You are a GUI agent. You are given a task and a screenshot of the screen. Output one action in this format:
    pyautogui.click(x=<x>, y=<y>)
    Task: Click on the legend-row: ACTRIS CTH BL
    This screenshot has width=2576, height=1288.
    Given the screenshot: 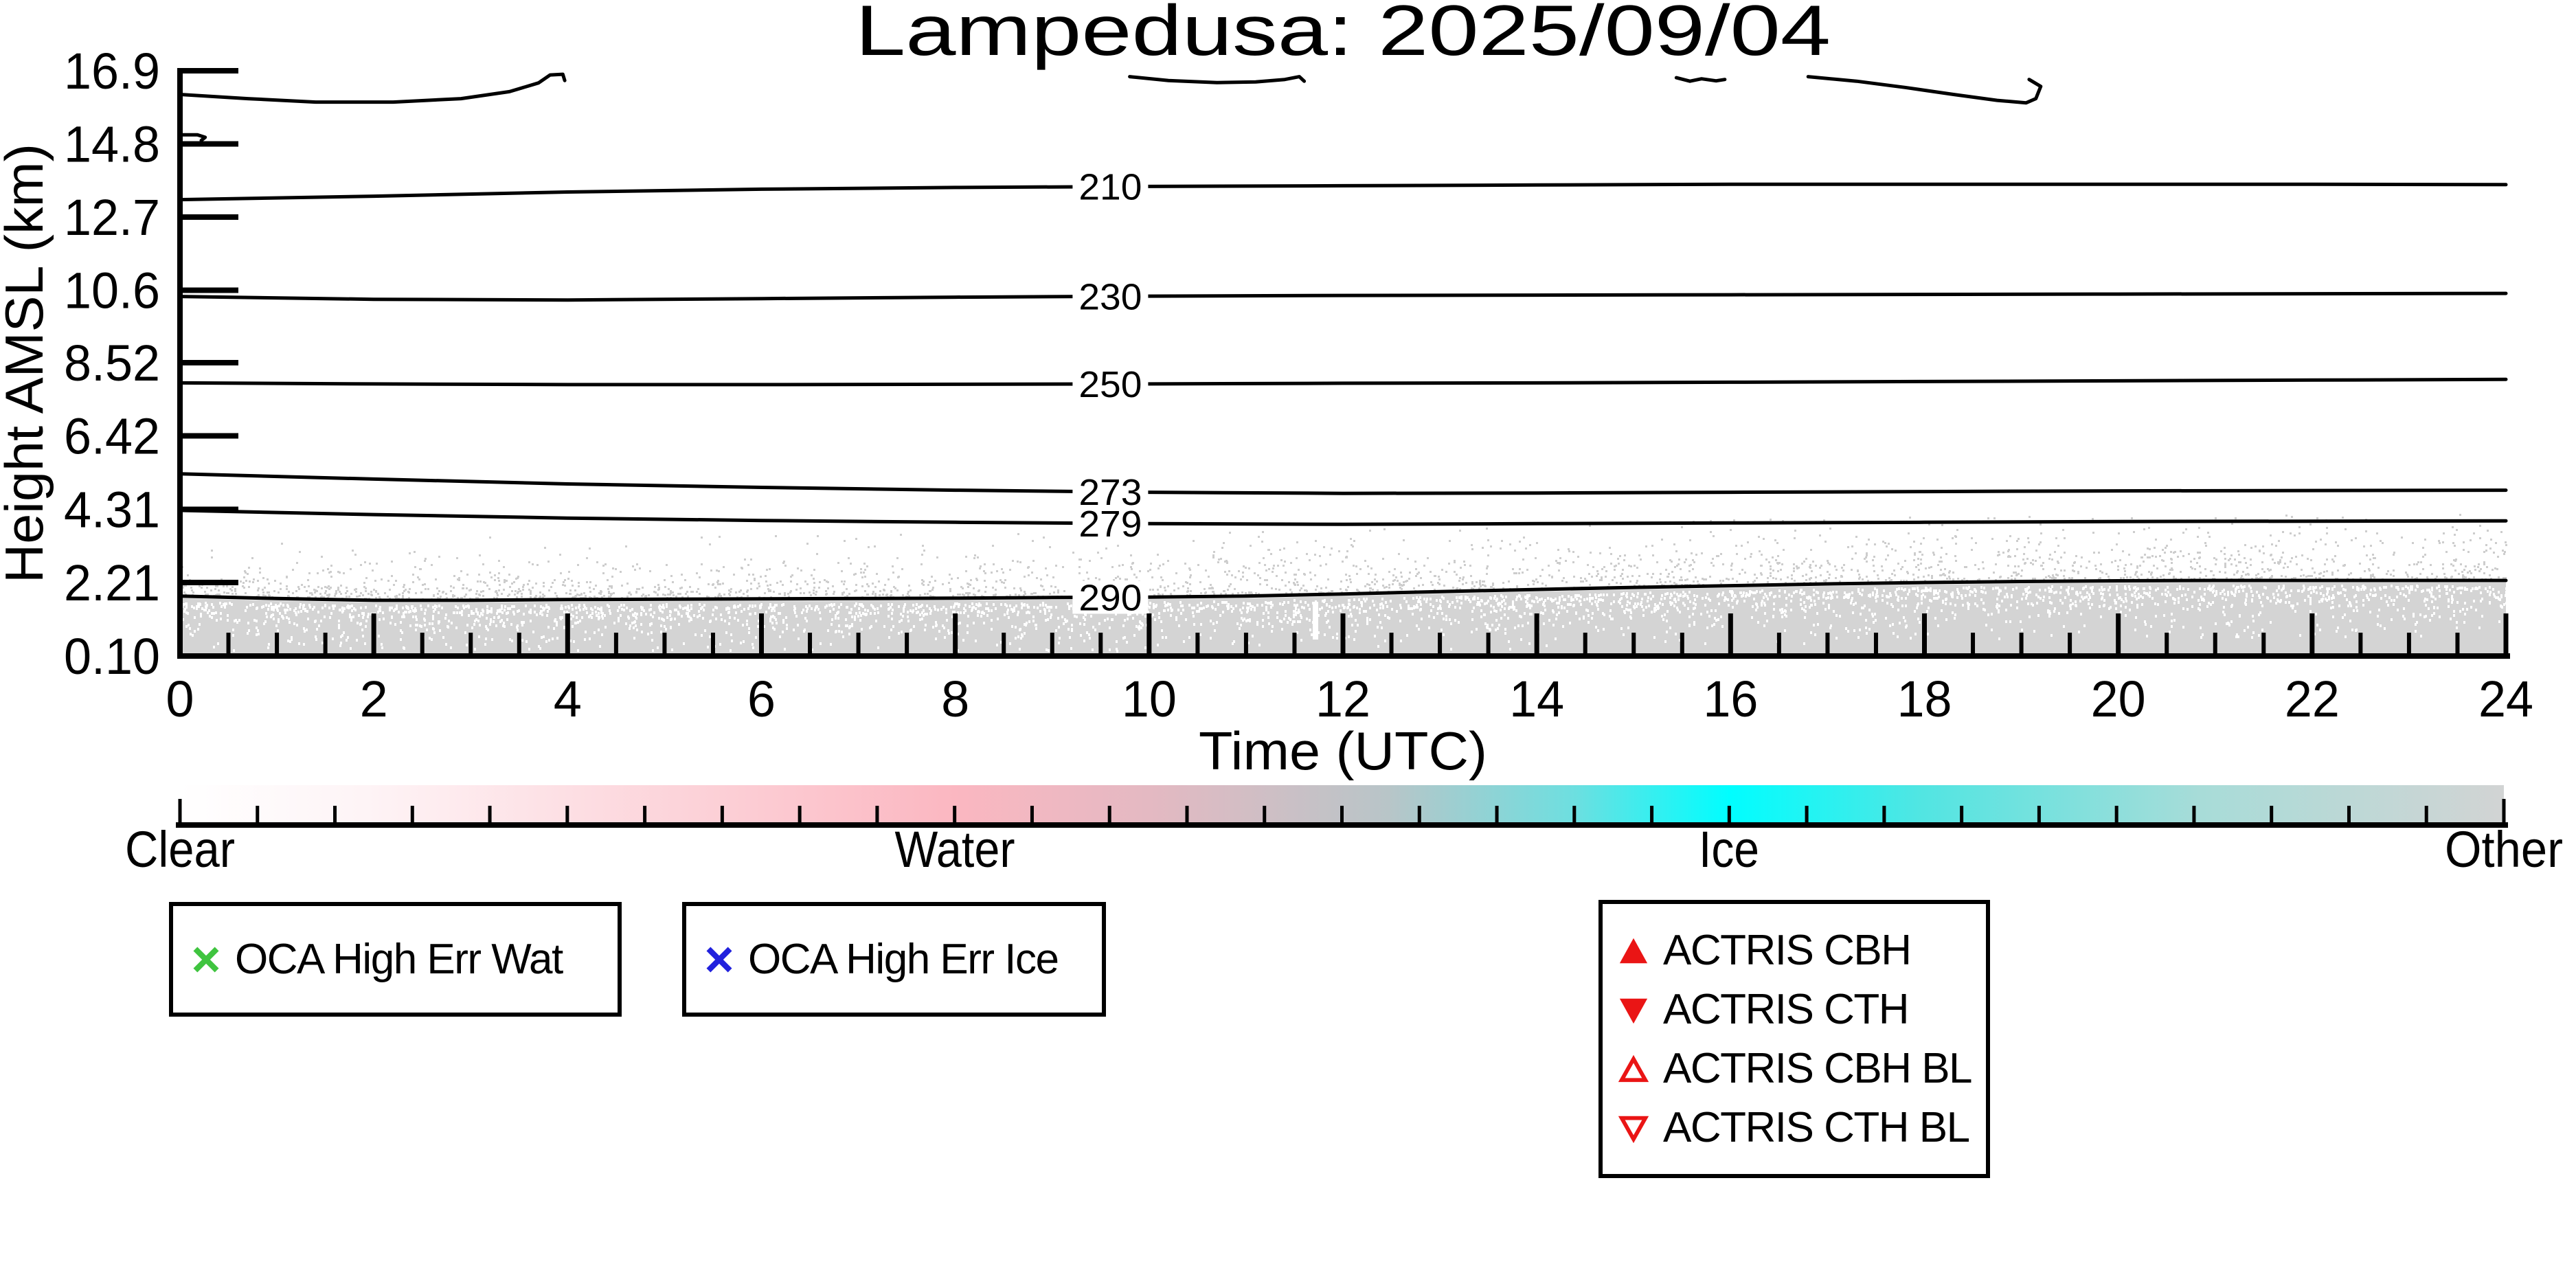 What is the action you would take?
    pyautogui.click(x=1802, y=1127)
    